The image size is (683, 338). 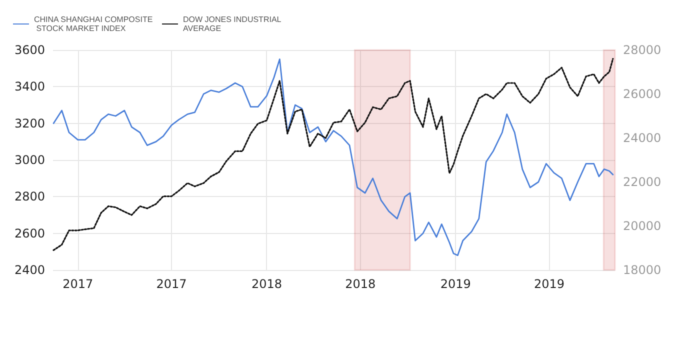 What do you see at coordinates (642, 182) in the screenshot?
I see `y2-tick-label: 22000` at bounding box center [642, 182].